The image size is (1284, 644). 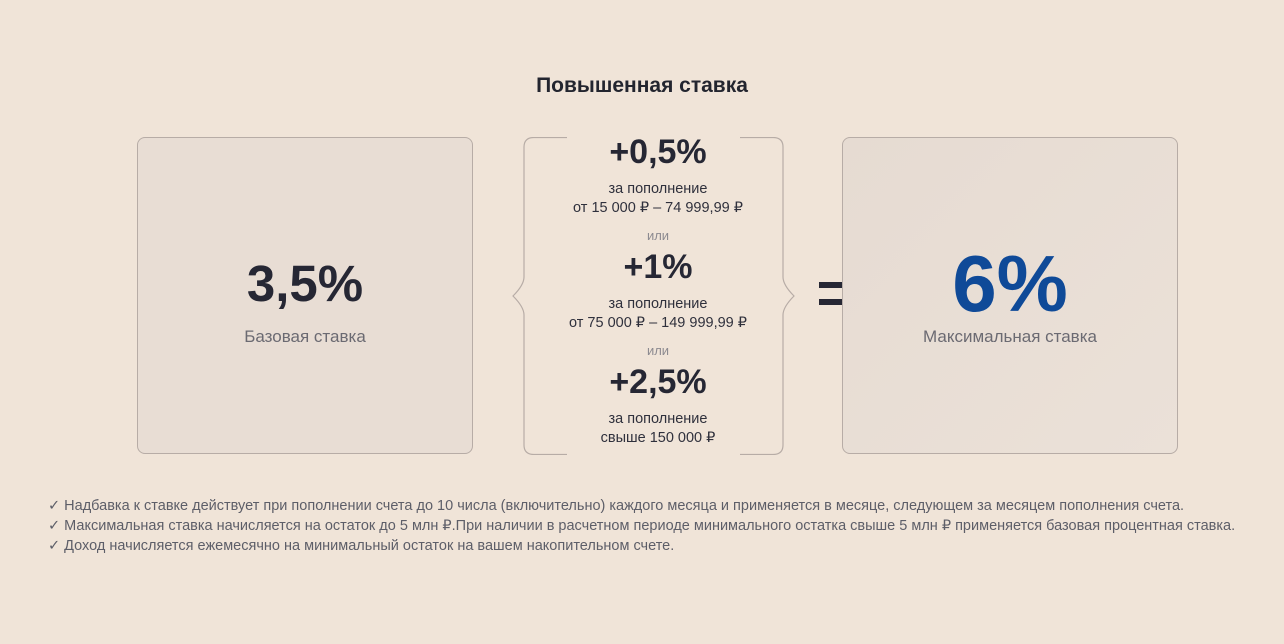 I want to click on max-rate-card: 6% Максимальная ставка, so click(x=1010, y=295).